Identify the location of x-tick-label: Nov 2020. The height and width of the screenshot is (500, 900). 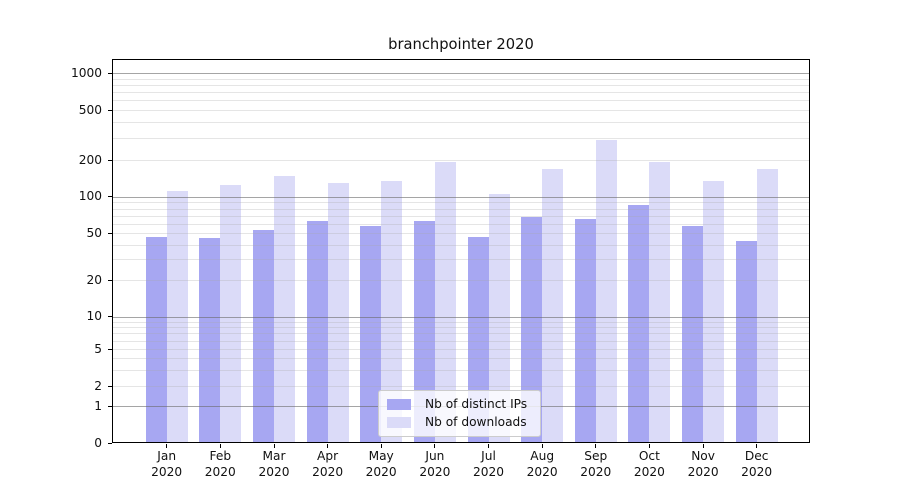
(703, 464).